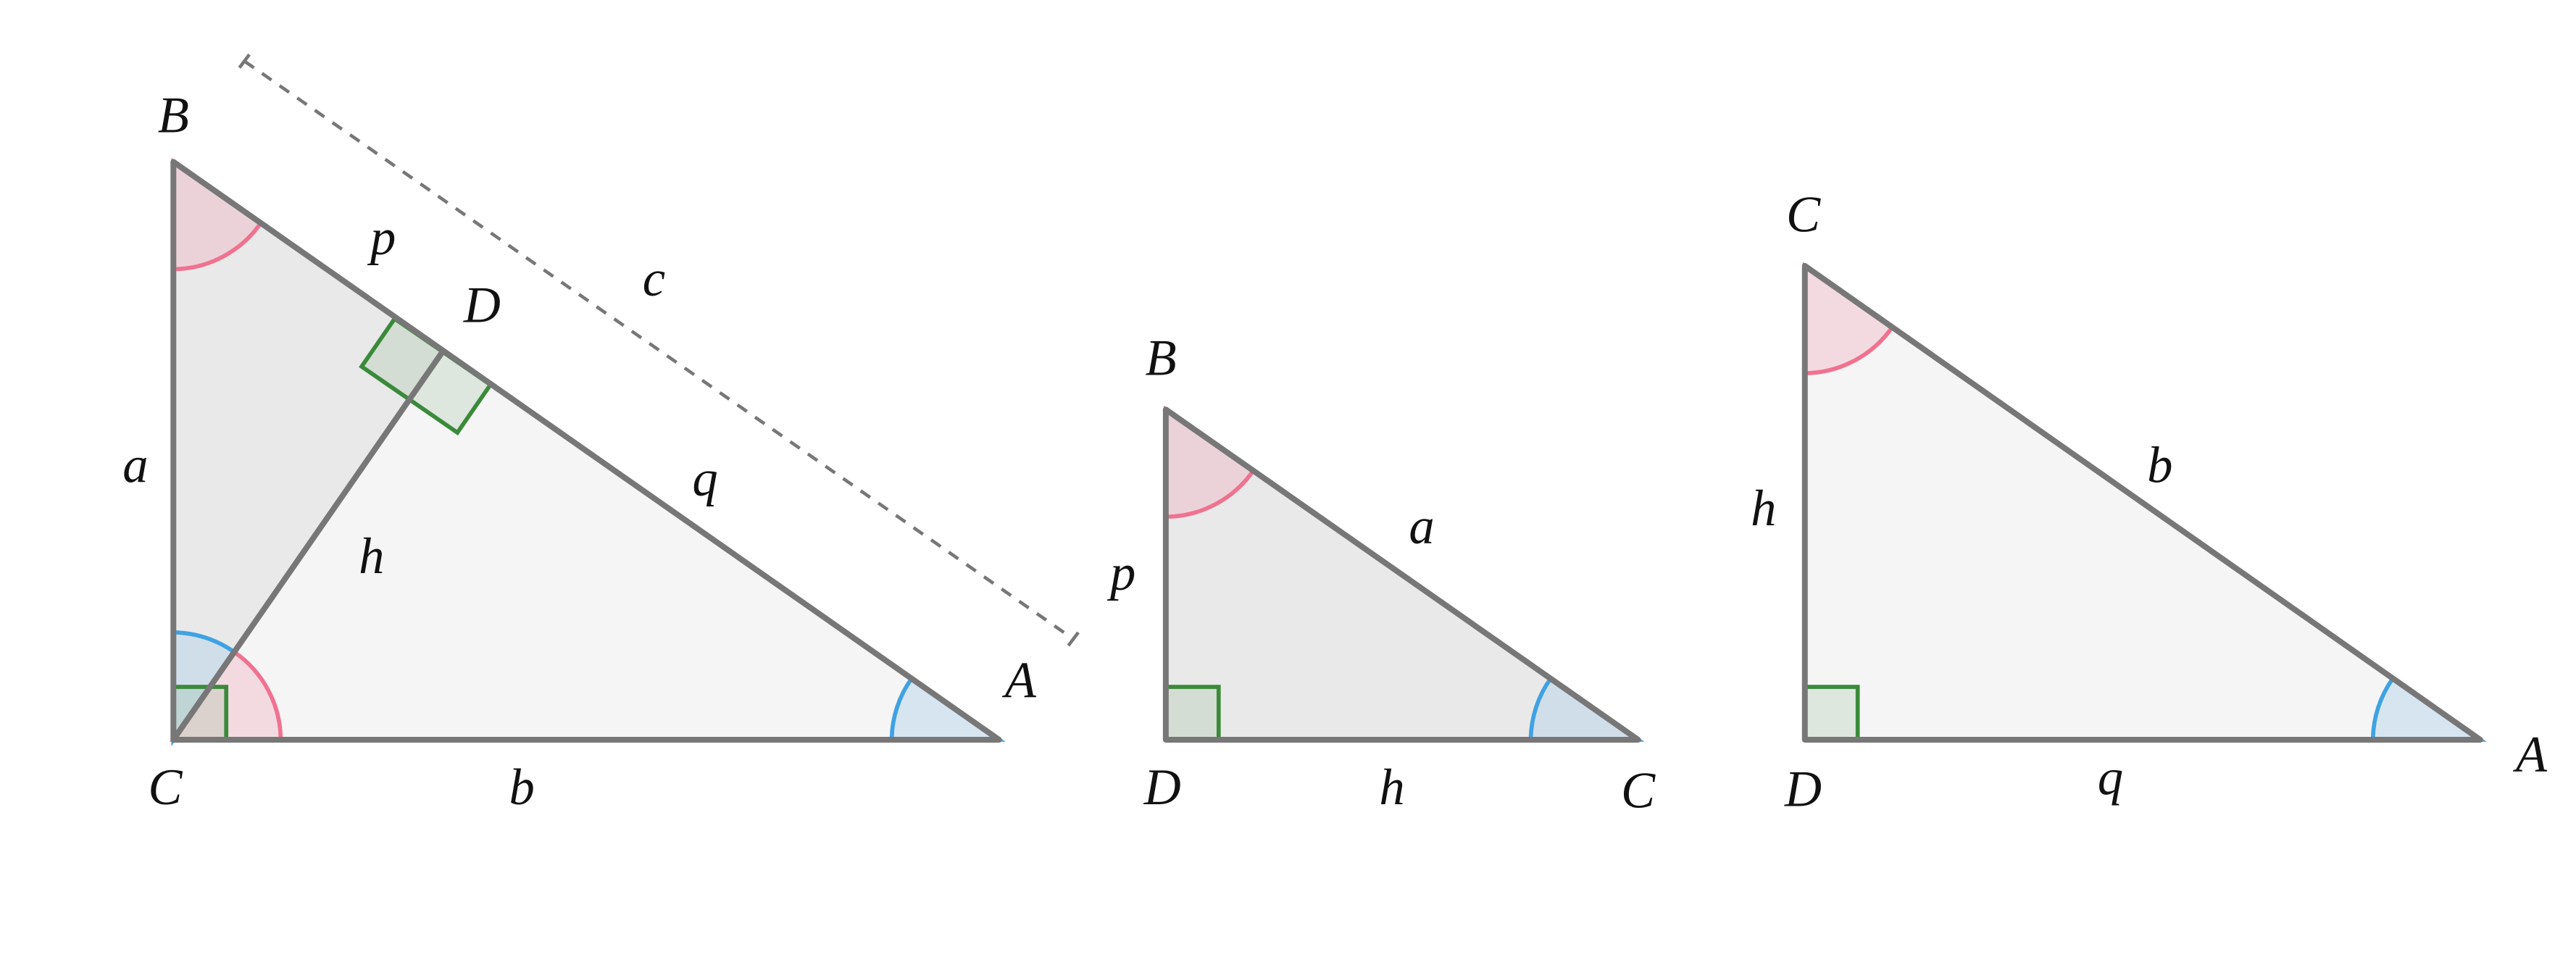 The width and height of the screenshot is (2576, 960). What do you see at coordinates (586, 545) in the screenshot?
I see `region-acd` at bounding box center [586, 545].